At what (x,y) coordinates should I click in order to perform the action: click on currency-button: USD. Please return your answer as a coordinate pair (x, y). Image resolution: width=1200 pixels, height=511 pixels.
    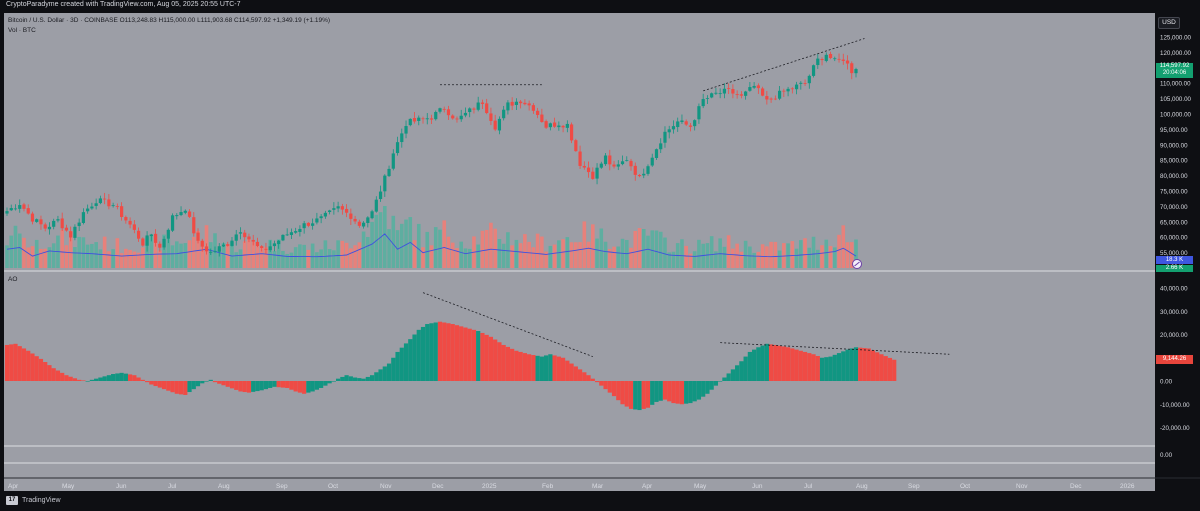
    Looking at the image, I should click on (1169, 23).